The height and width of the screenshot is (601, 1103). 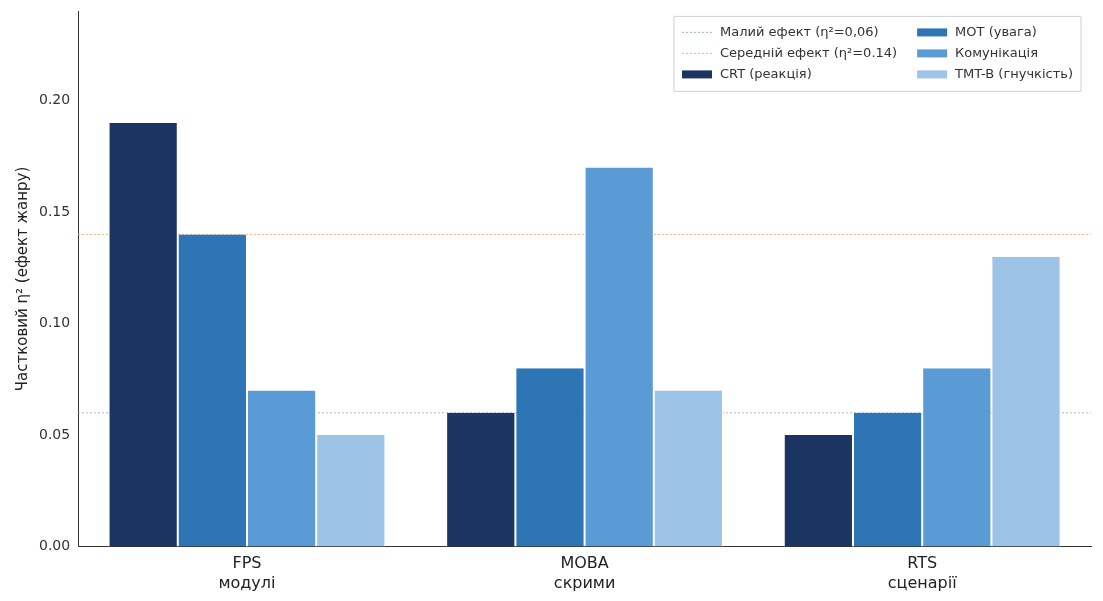 I want to click on x-tick-label: FPS модулі, so click(x=247, y=572).